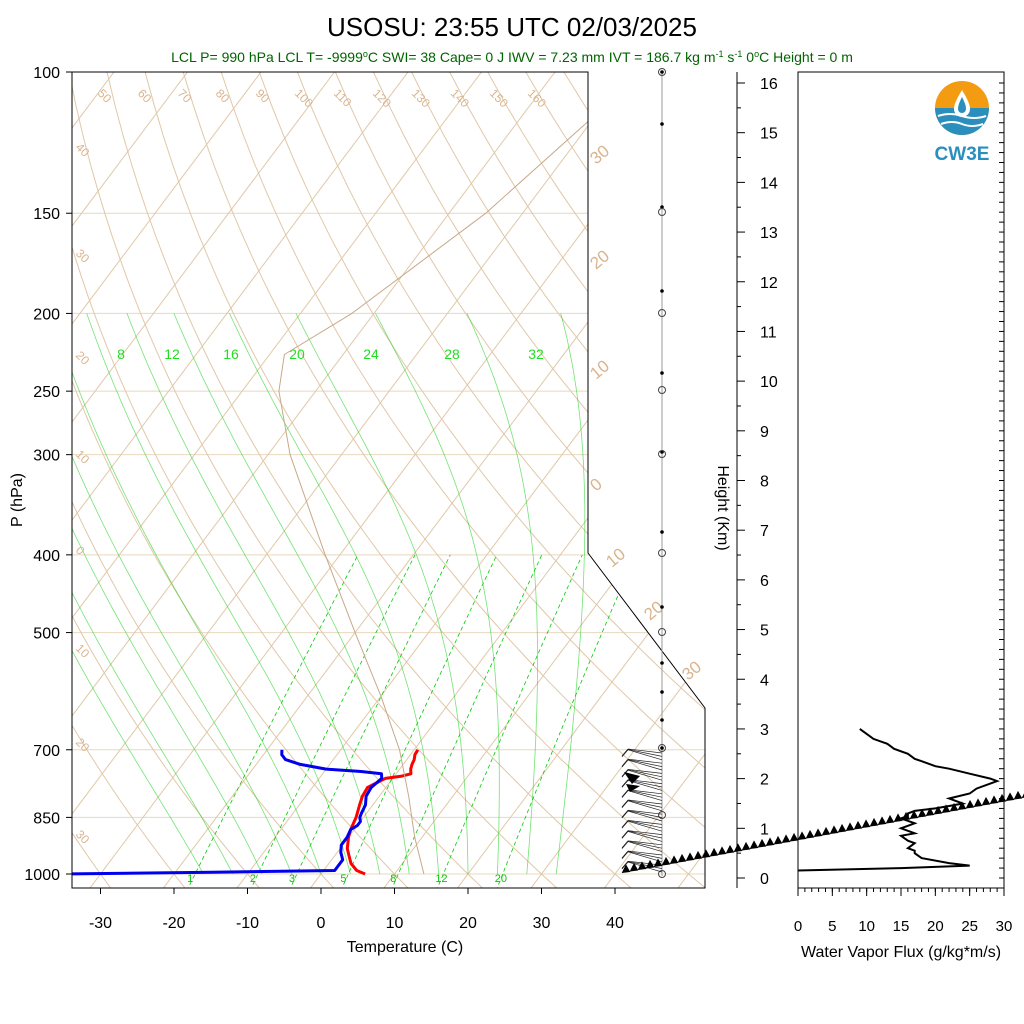 The image size is (1024, 1024). What do you see at coordinates (371, 354) in the screenshot?
I see `moist-adiabat-label: 24` at bounding box center [371, 354].